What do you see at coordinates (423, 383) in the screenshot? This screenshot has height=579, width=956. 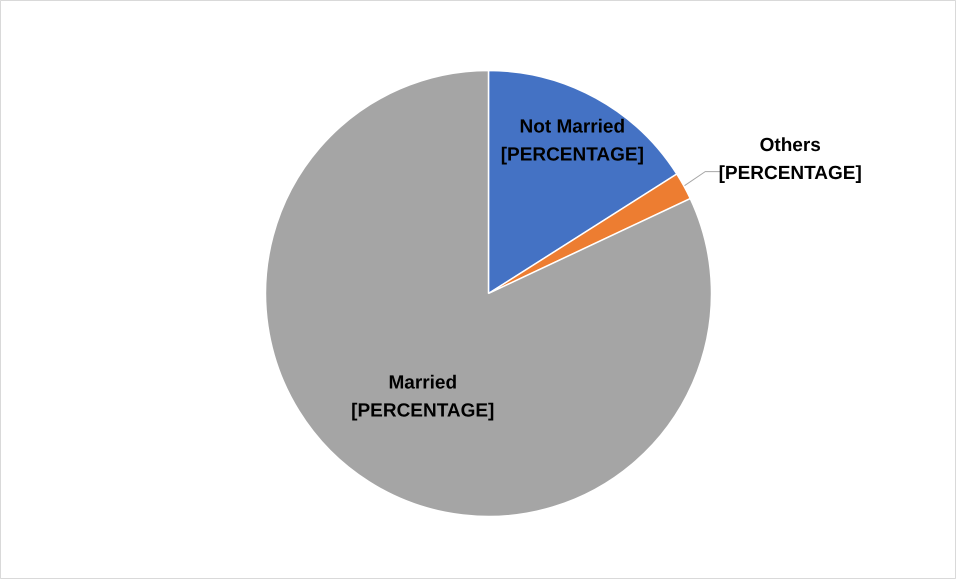 I see `slice-label: Married` at bounding box center [423, 383].